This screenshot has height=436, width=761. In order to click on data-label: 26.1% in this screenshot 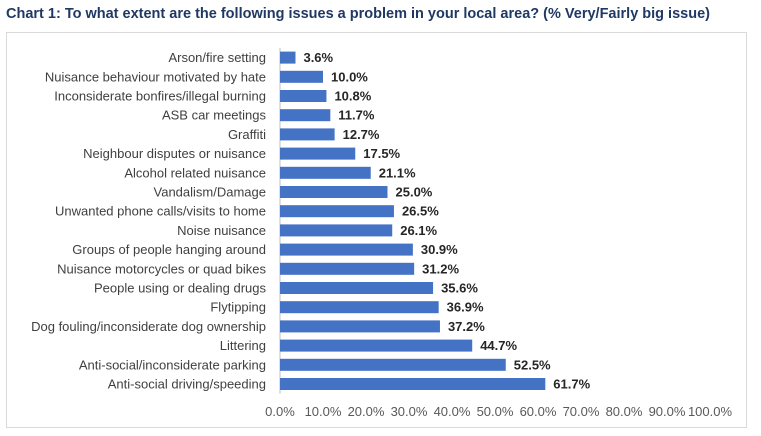, I will do `click(418, 230)`.